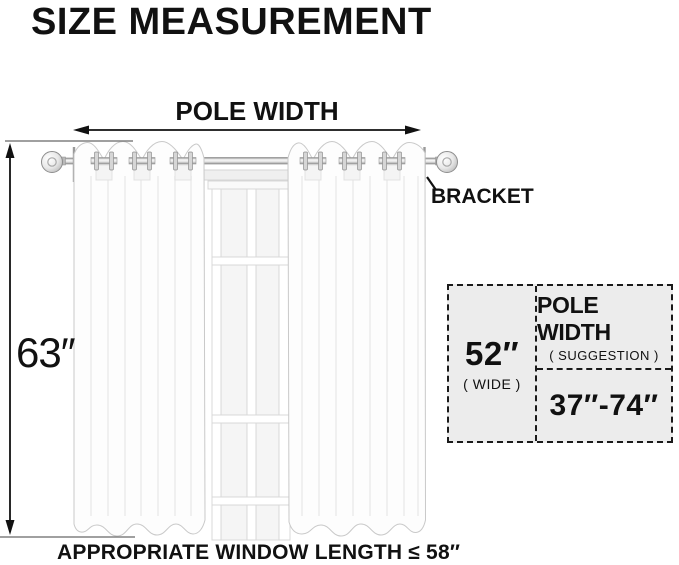 Image resolution: width=679 pixels, height=565 pixels. I want to click on window-length-annotation: APPROPRIATE WINDOW LENGTH ≤ 58″, so click(259, 552).